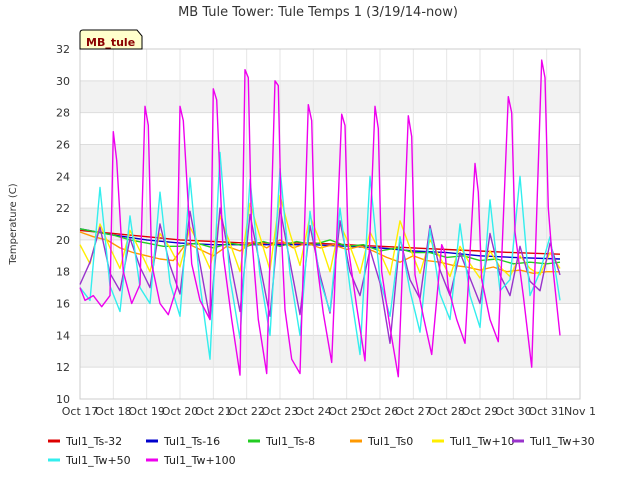  What do you see at coordinates (482, 441) in the screenshot?
I see `legend-label: Tul1_Tw+10` at bounding box center [482, 441].